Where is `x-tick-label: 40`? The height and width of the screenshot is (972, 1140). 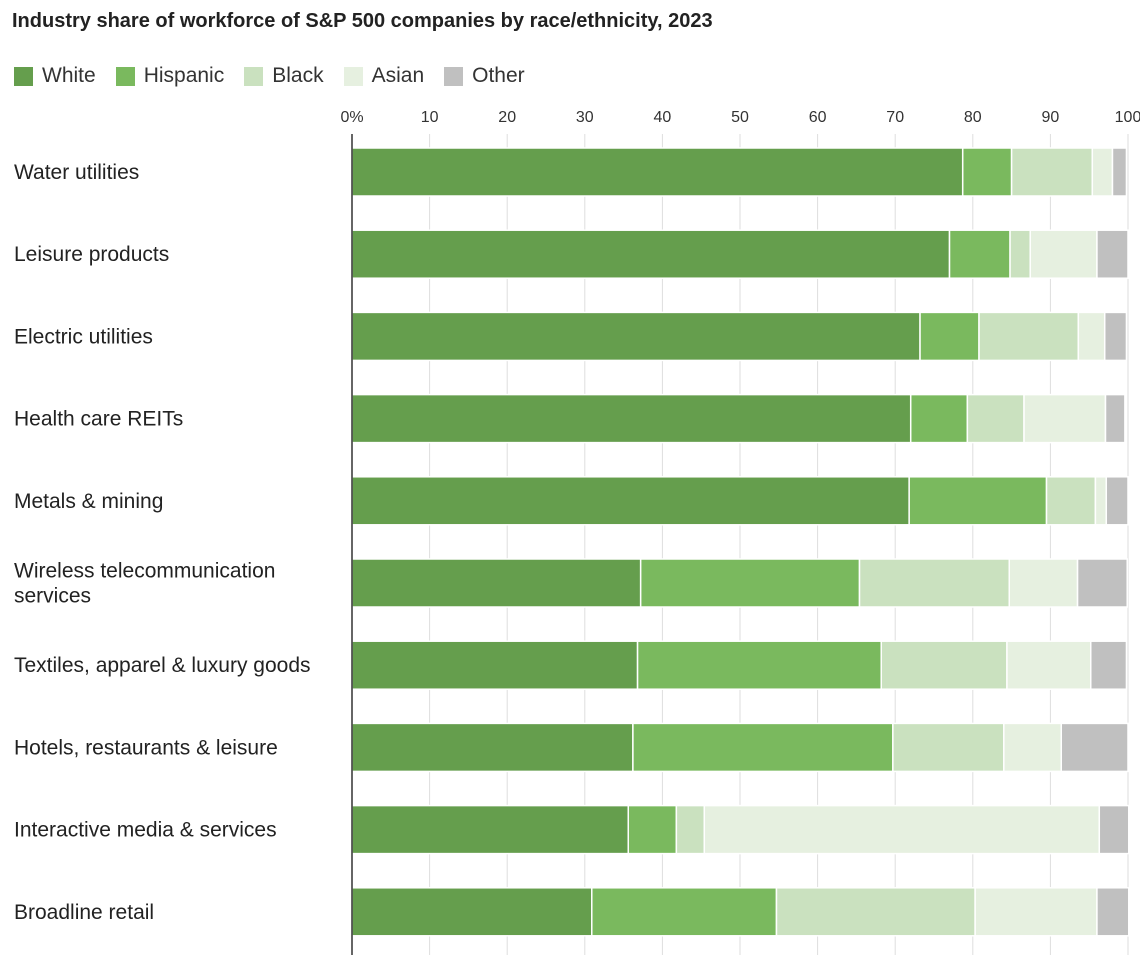
x-tick-label: 40 is located at coordinates (663, 117).